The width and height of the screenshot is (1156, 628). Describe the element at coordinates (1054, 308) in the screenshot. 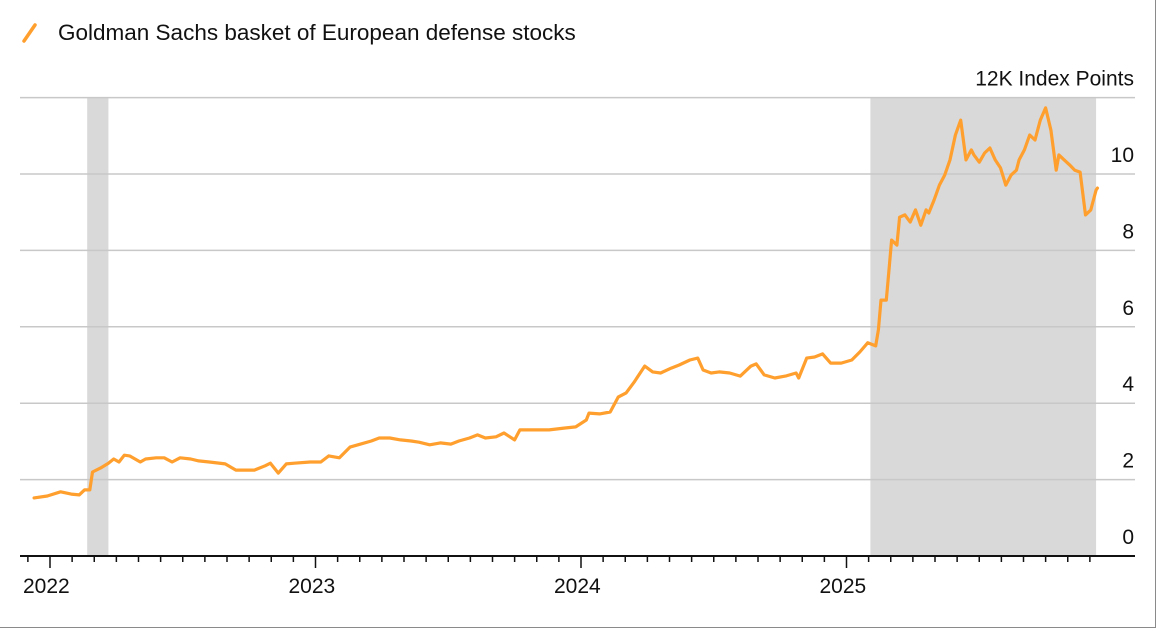

I see `y-axis: 0 2 4 6 8 10 12K Index Points` at that location.